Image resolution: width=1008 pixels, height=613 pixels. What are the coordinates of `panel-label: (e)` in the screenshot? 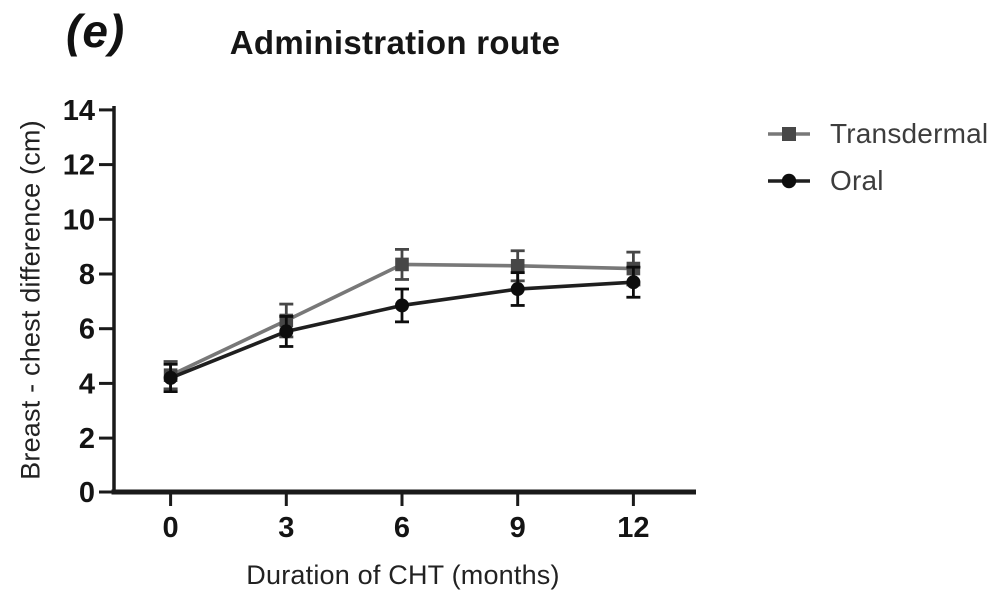 It's located at (96, 31).